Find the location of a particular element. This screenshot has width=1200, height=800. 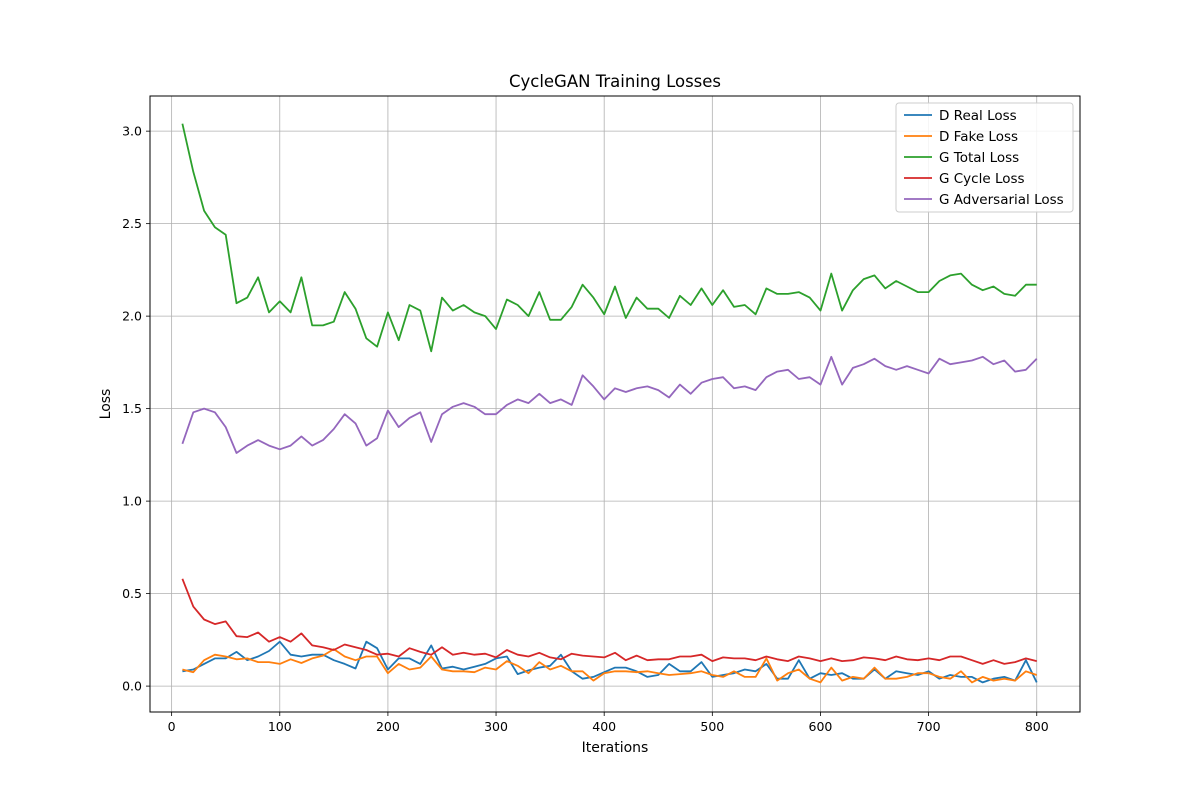

series-line-d-fake-loss is located at coordinates (609, 666).